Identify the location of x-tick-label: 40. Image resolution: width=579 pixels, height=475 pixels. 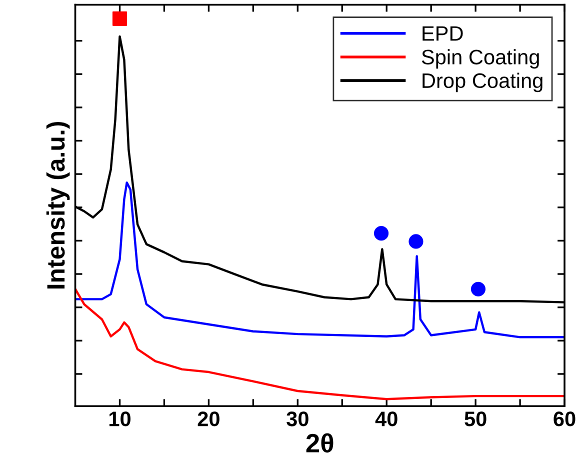
(386, 419).